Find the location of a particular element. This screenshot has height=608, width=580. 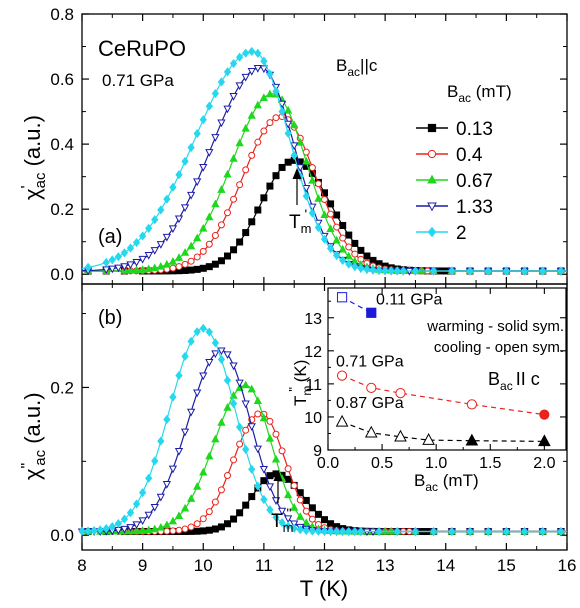

panel-b-tag: (b) is located at coordinates (110, 318).